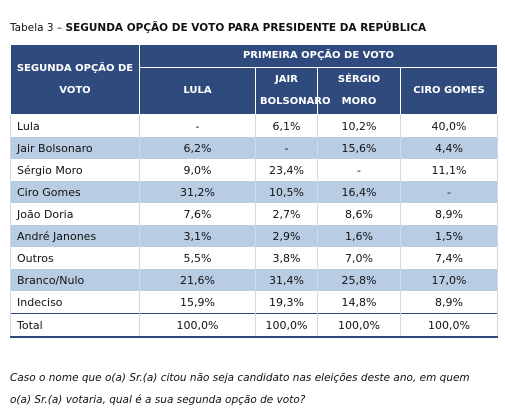 Image resolution: width=505 pixels, height=411 pixels. What do you see at coordinates (359, 91) in the screenshot?
I see `column-header: SÉRGIO MORO` at bounding box center [359, 91].